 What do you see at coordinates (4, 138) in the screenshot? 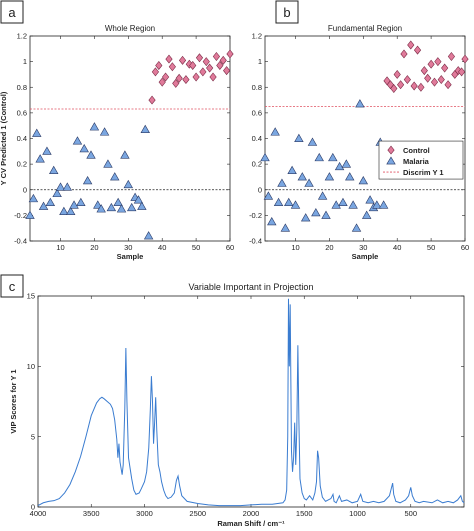
I see `y-axis-label: Y CV Predicted 1 (Control)` at bounding box center [4, 138].